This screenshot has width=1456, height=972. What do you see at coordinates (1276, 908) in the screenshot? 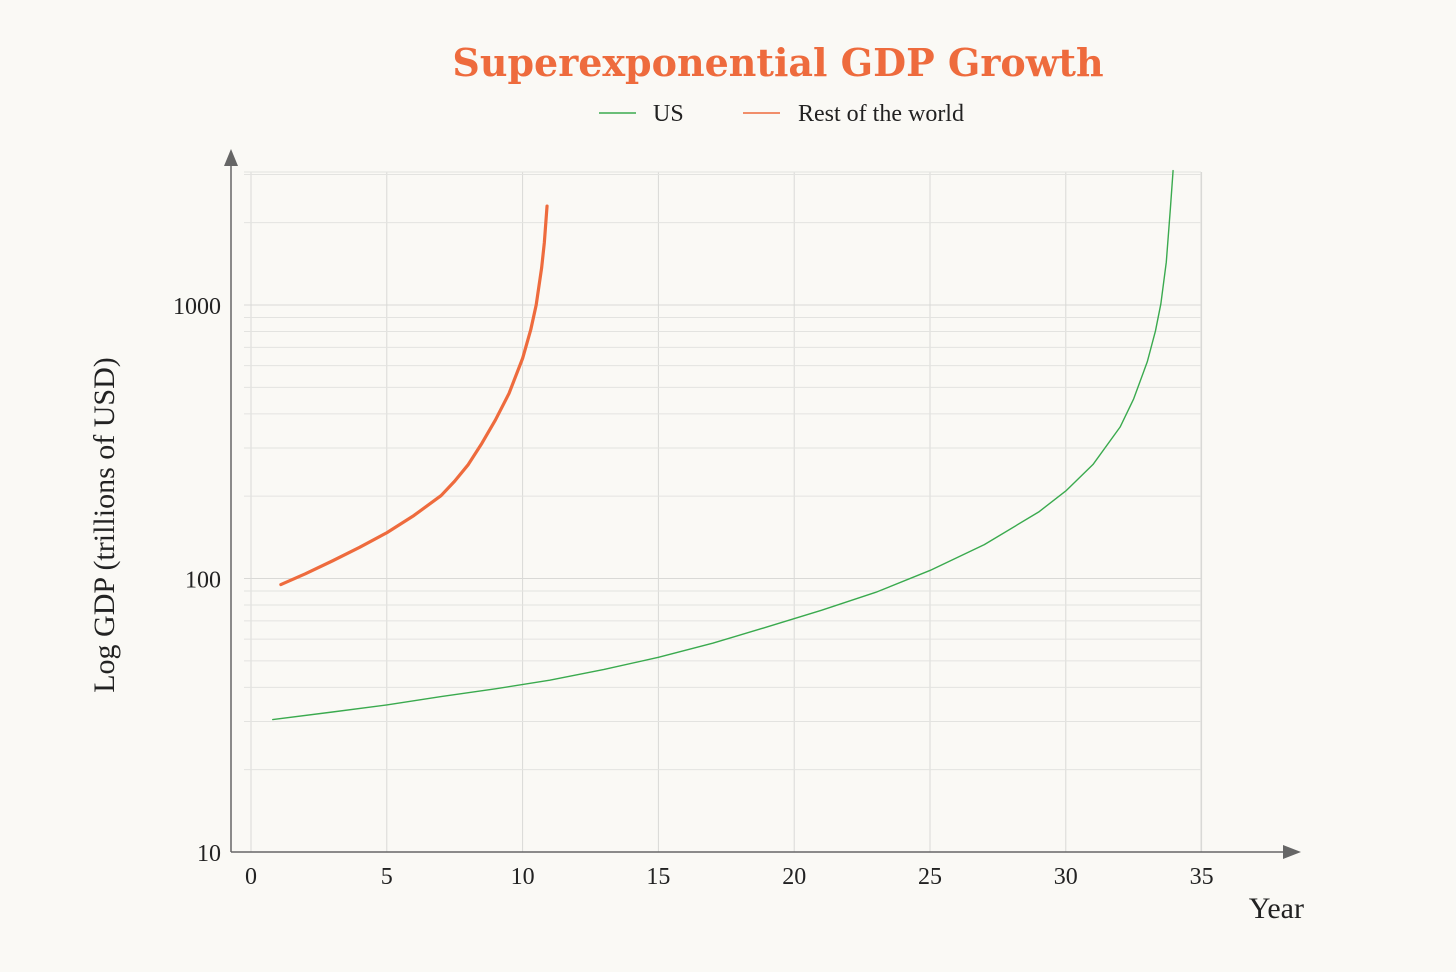
I see `x-axis-label: Year` at bounding box center [1276, 908].